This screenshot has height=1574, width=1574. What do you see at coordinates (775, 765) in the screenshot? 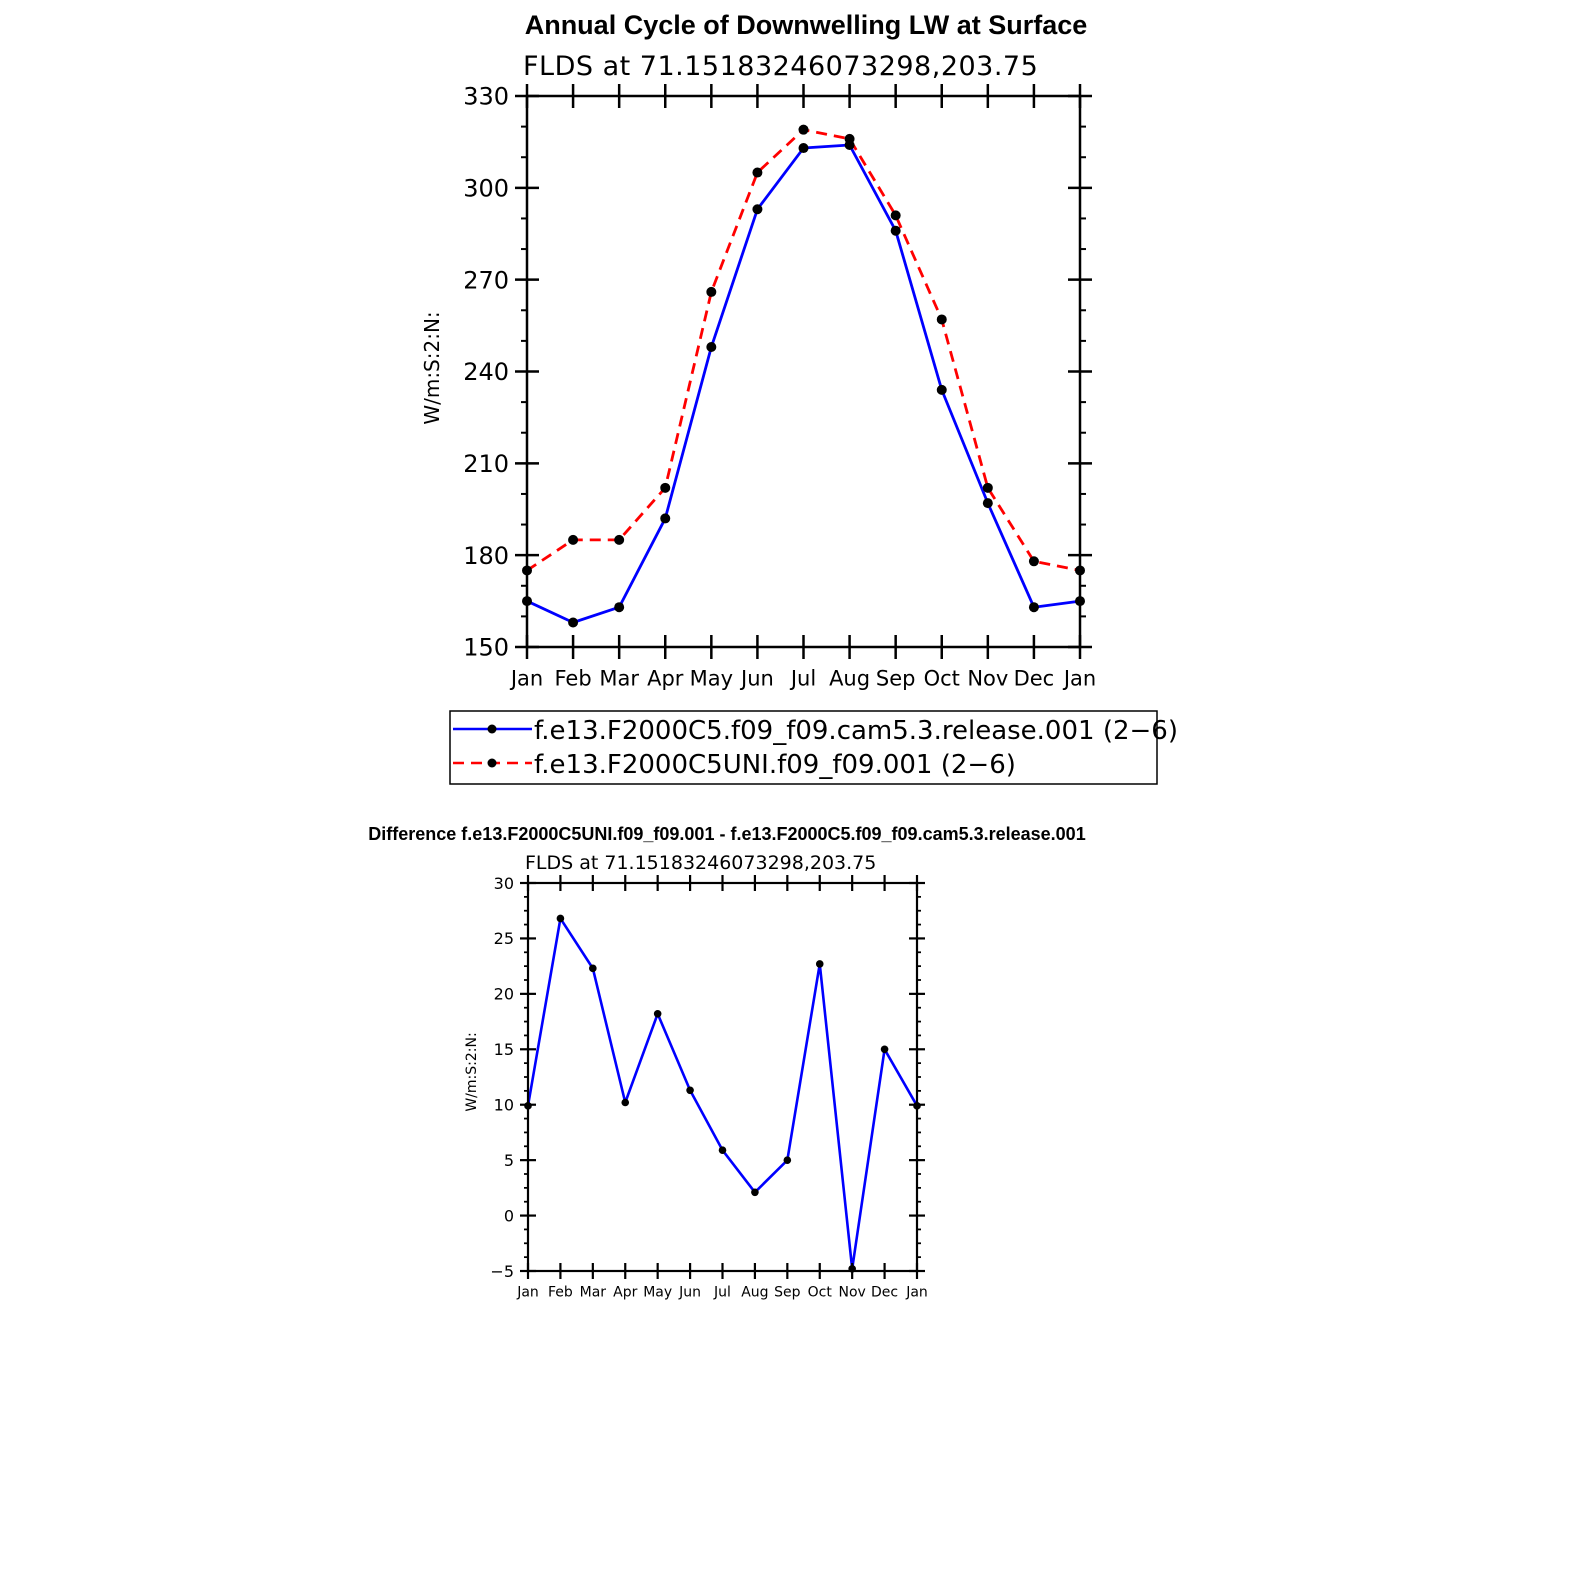
I see `legend-label-model-b: f.e13.F2000C5UNI.f09_f09.001 (2−6)` at bounding box center [775, 765].